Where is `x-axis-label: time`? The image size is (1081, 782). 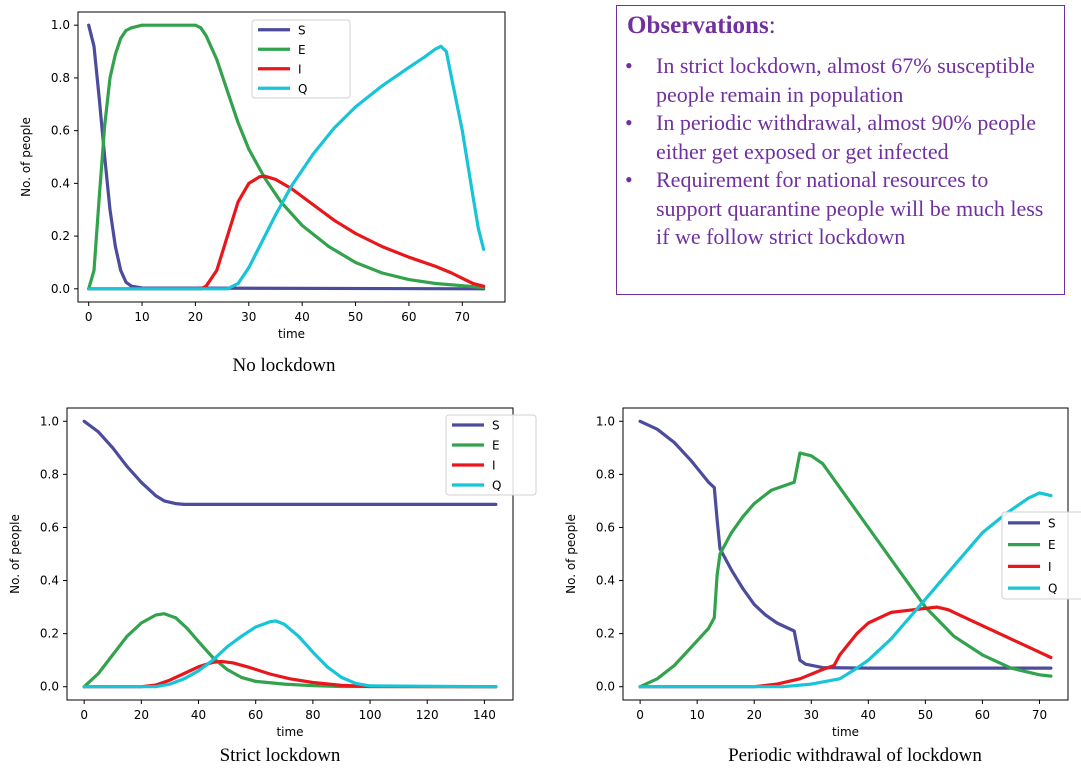 x-axis-label: time is located at coordinates (291, 334).